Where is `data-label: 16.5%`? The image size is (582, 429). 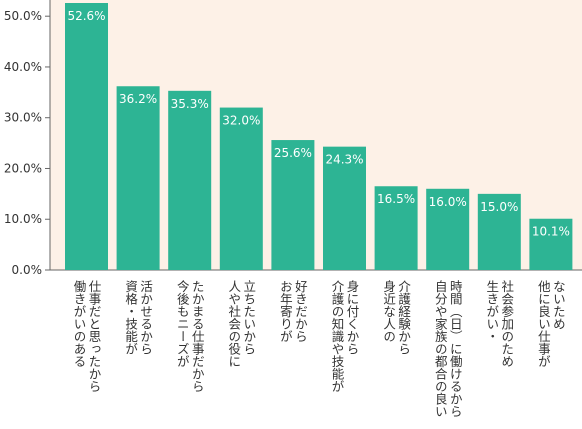
data-label: 16.5% is located at coordinates (396, 199).